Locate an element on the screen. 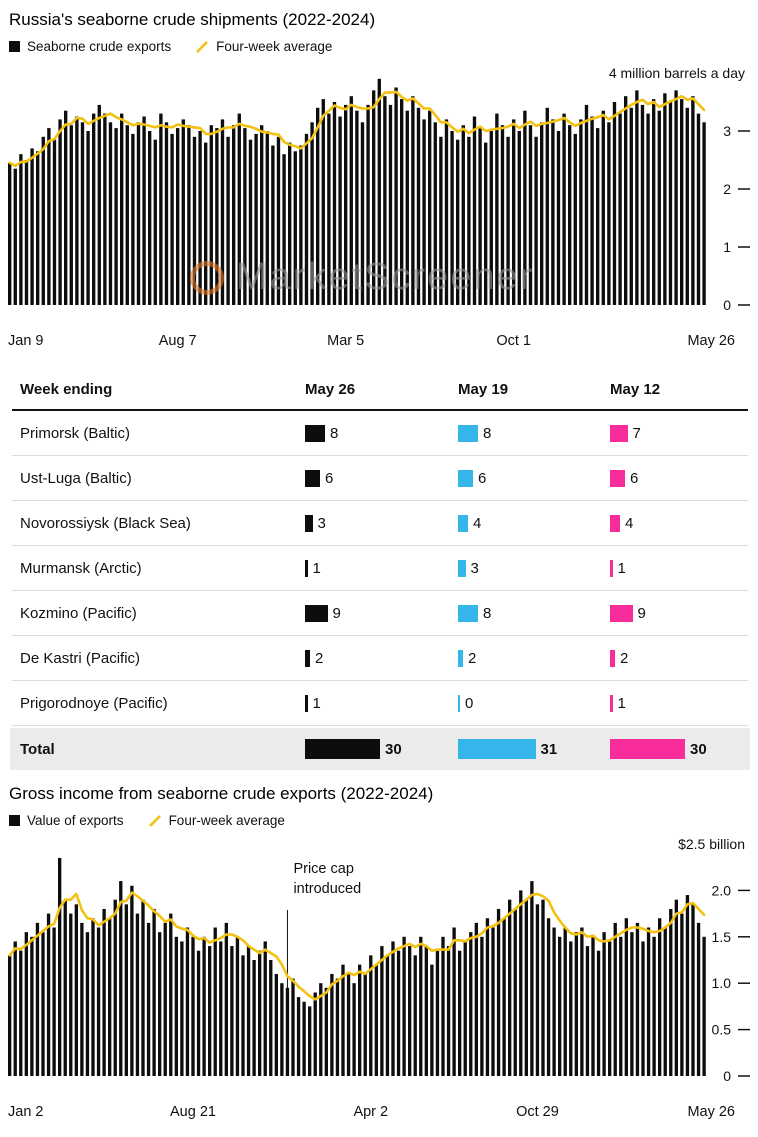 The image size is (758, 1137). row-label: Murmansk (Arctic) is located at coordinates (81, 568).